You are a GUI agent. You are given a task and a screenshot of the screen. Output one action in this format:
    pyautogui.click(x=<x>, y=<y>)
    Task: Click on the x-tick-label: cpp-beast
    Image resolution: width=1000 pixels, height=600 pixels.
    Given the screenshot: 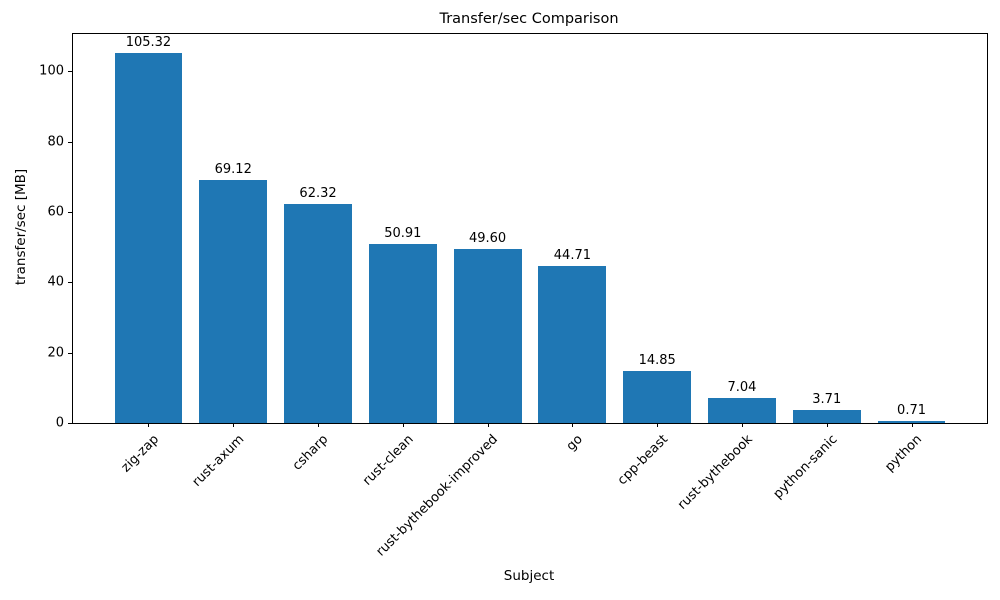 What is the action you would take?
    pyautogui.click(x=642, y=460)
    